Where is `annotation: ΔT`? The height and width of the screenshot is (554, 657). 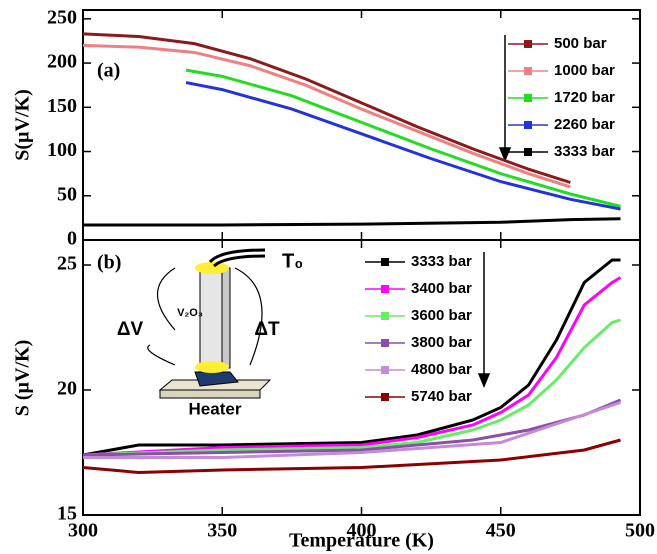 annotation: ΔT is located at coordinates (267, 329).